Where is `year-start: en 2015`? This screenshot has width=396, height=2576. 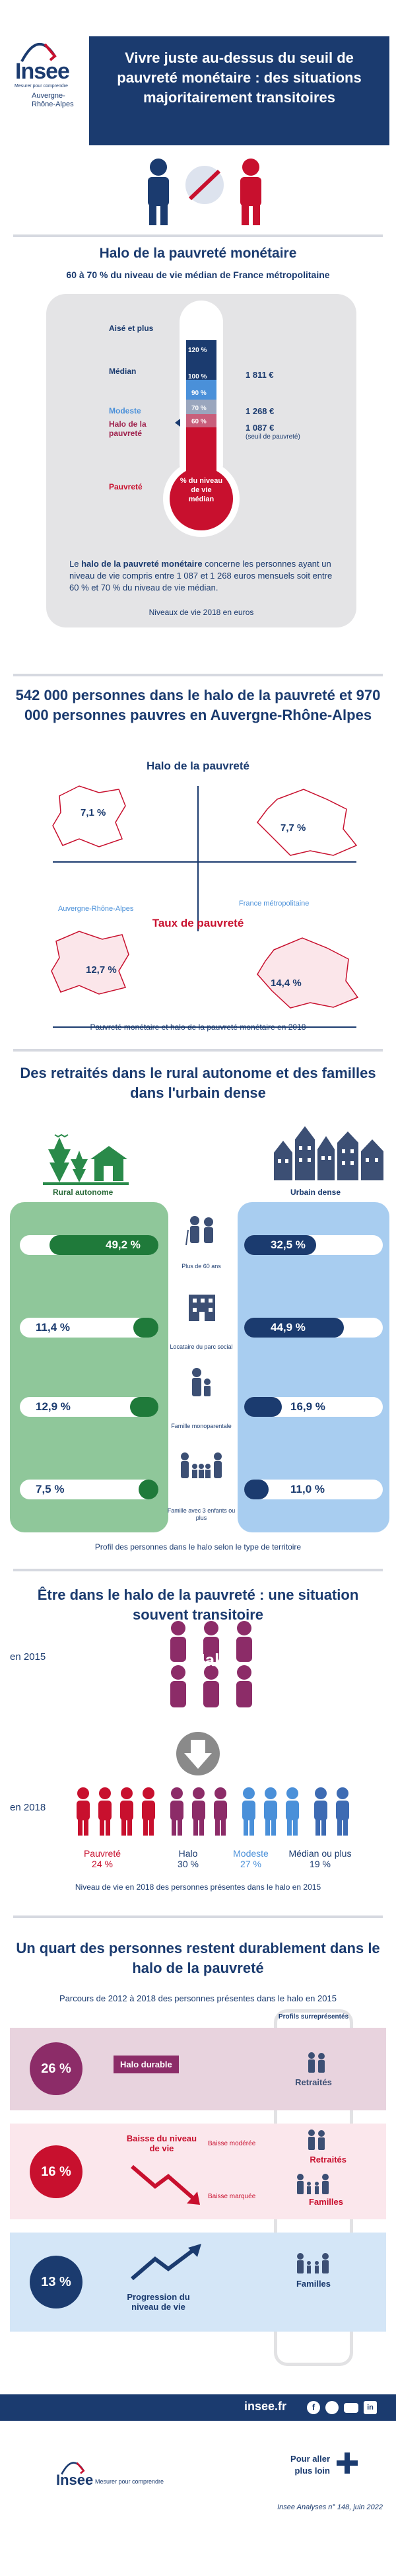 year-start: en 2015 is located at coordinates (28, 1657).